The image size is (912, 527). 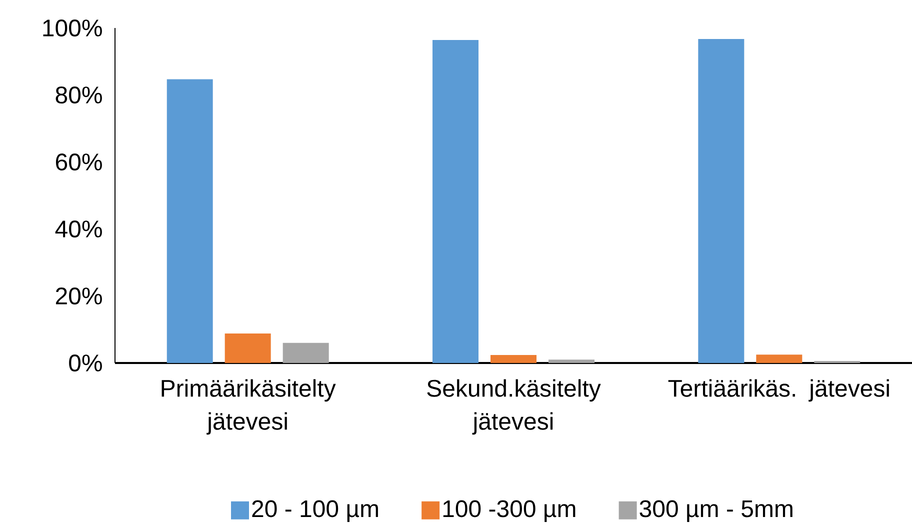 What do you see at coordinates (79, 162) in the screenshot?
I see `y-tick-label: 60%` at bounding box center [79, 162].